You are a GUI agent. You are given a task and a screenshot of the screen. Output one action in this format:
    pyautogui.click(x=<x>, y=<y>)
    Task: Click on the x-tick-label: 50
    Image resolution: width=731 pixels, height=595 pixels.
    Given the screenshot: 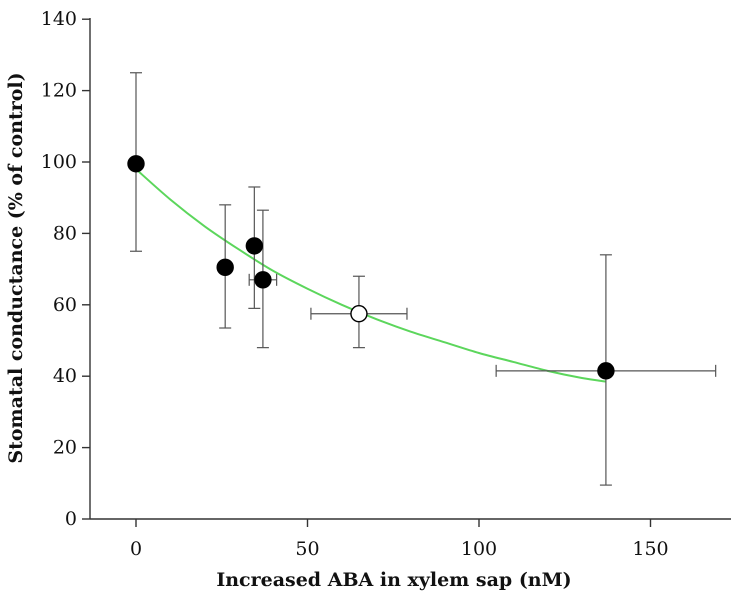 What is the action you would take?
    pyautogui.click(x=307, y=549)
    